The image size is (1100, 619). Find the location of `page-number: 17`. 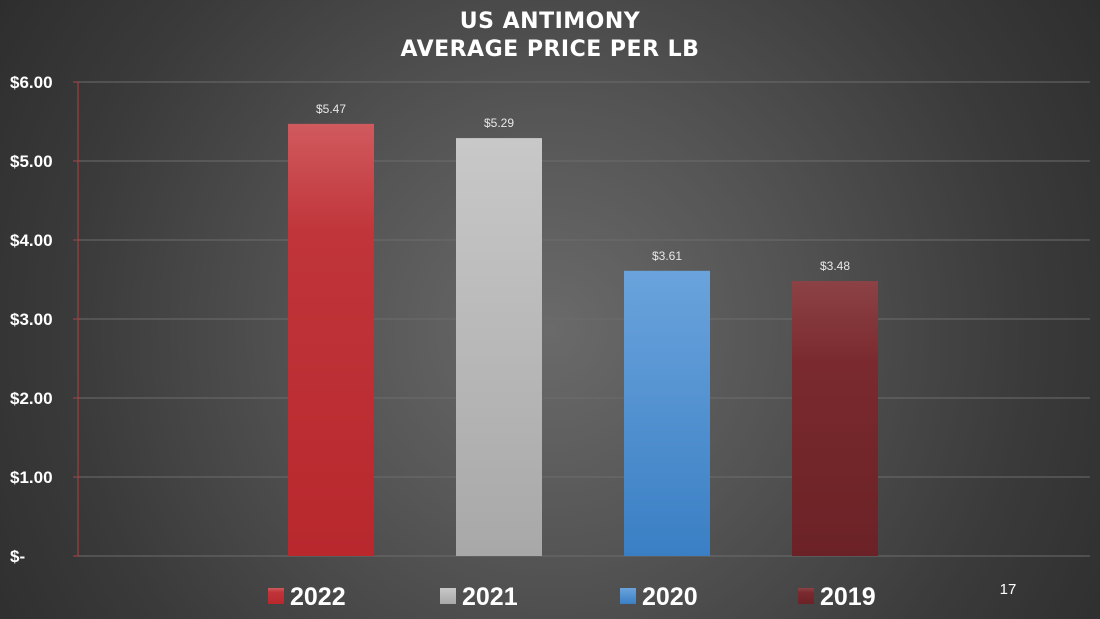

page-number: 17 is located at coordinates (1008, 589).